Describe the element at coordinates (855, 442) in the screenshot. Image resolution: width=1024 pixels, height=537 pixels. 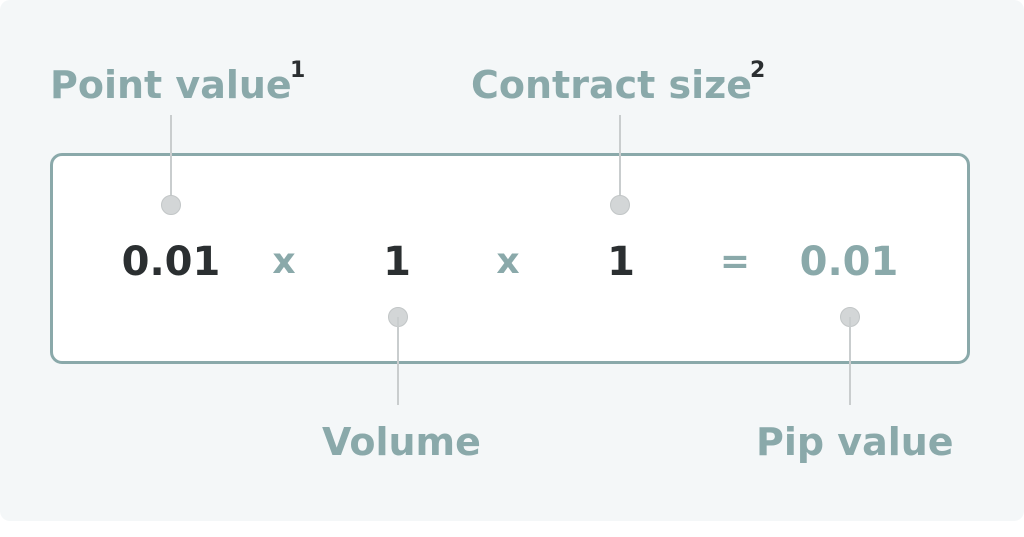
I see `pip-value-label: Pip value` at that location.